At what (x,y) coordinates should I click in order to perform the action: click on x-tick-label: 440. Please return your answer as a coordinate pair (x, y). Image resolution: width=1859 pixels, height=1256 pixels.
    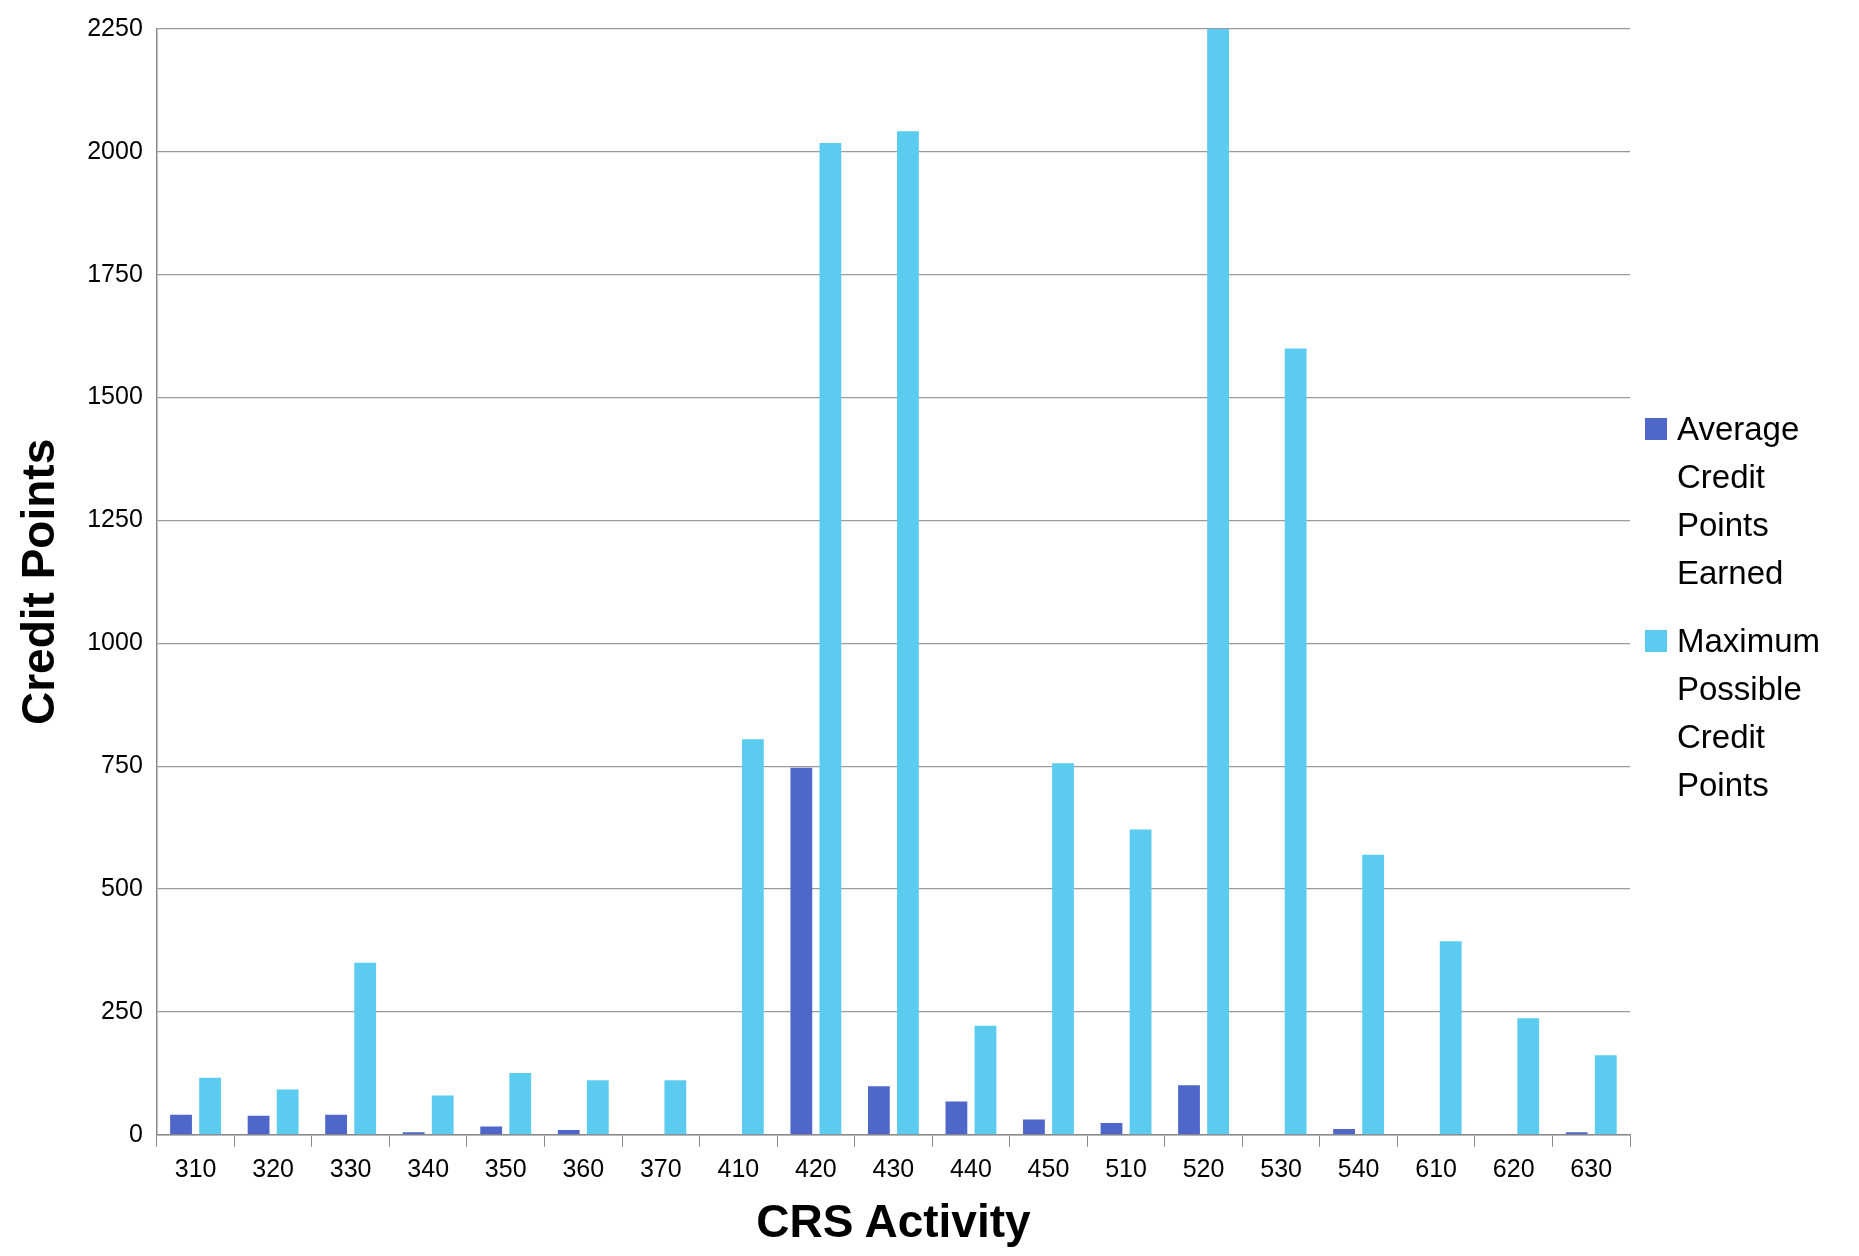
    Looking at the image, I should click on (971, 1167).